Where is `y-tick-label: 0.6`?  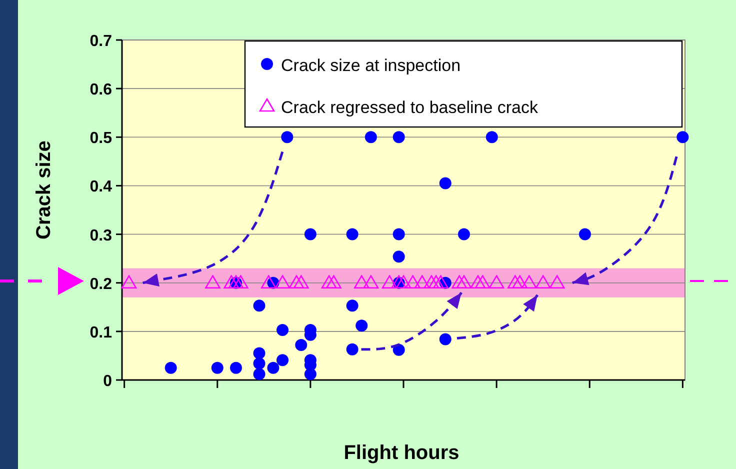 y-tick-label: 0.6 is located at coordinates (101, 90).